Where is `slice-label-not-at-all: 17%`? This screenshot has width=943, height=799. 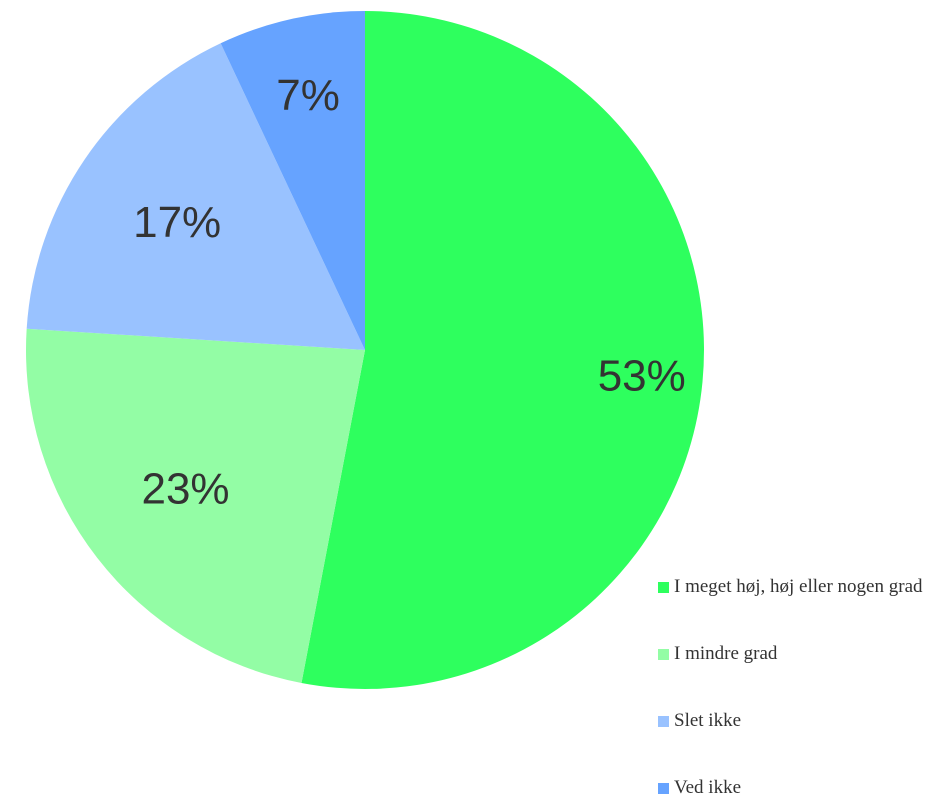
slice-label-not-at-all: 17% is located at coordinates (177, 222).